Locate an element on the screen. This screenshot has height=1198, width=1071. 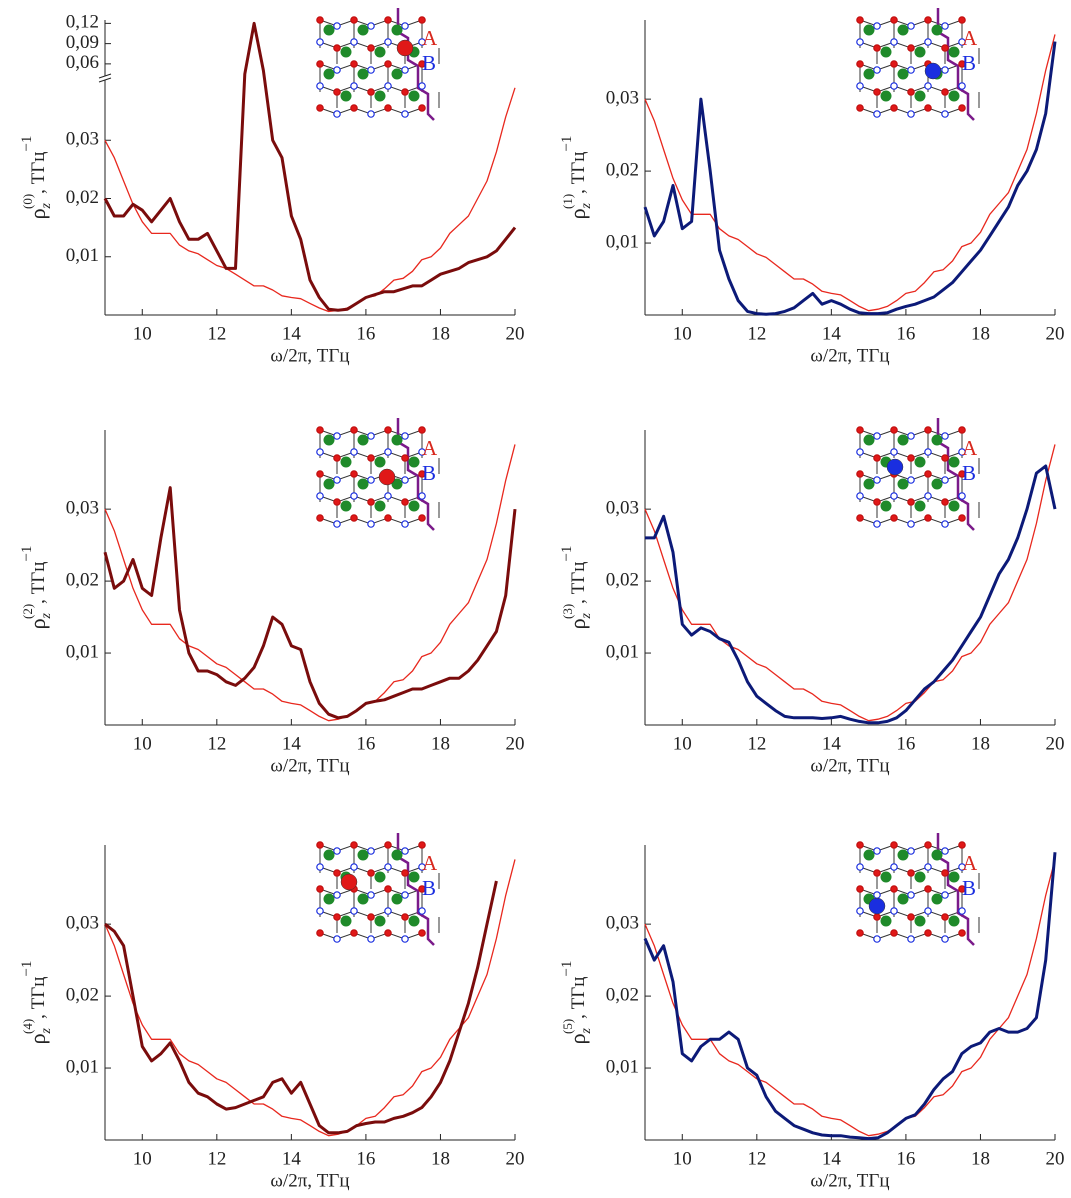
y-label-unit: , ТГц is located at coordinates (38, 173).